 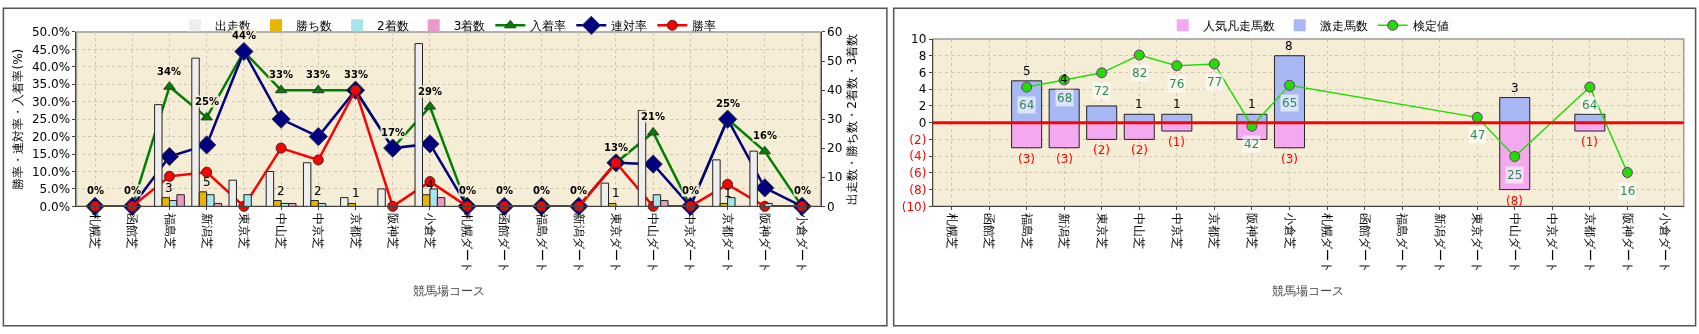 I want to click on data-label: 34%, so click(x=169, y=71).